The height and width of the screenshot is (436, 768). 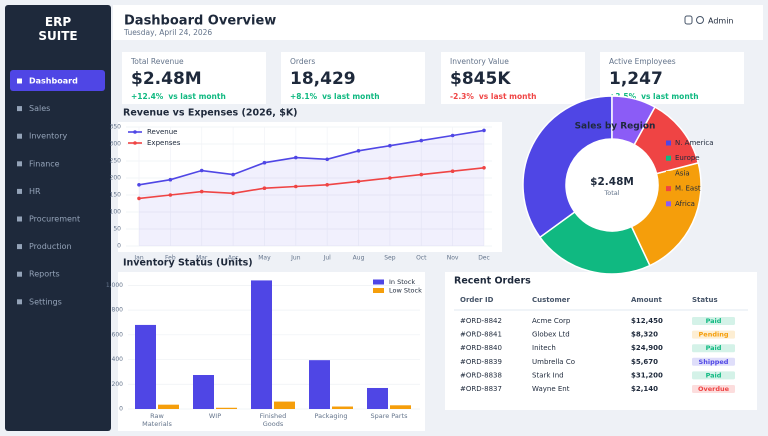 I want to click on date: Tuesday, April 24, 2026, so click(x=167, y=32).